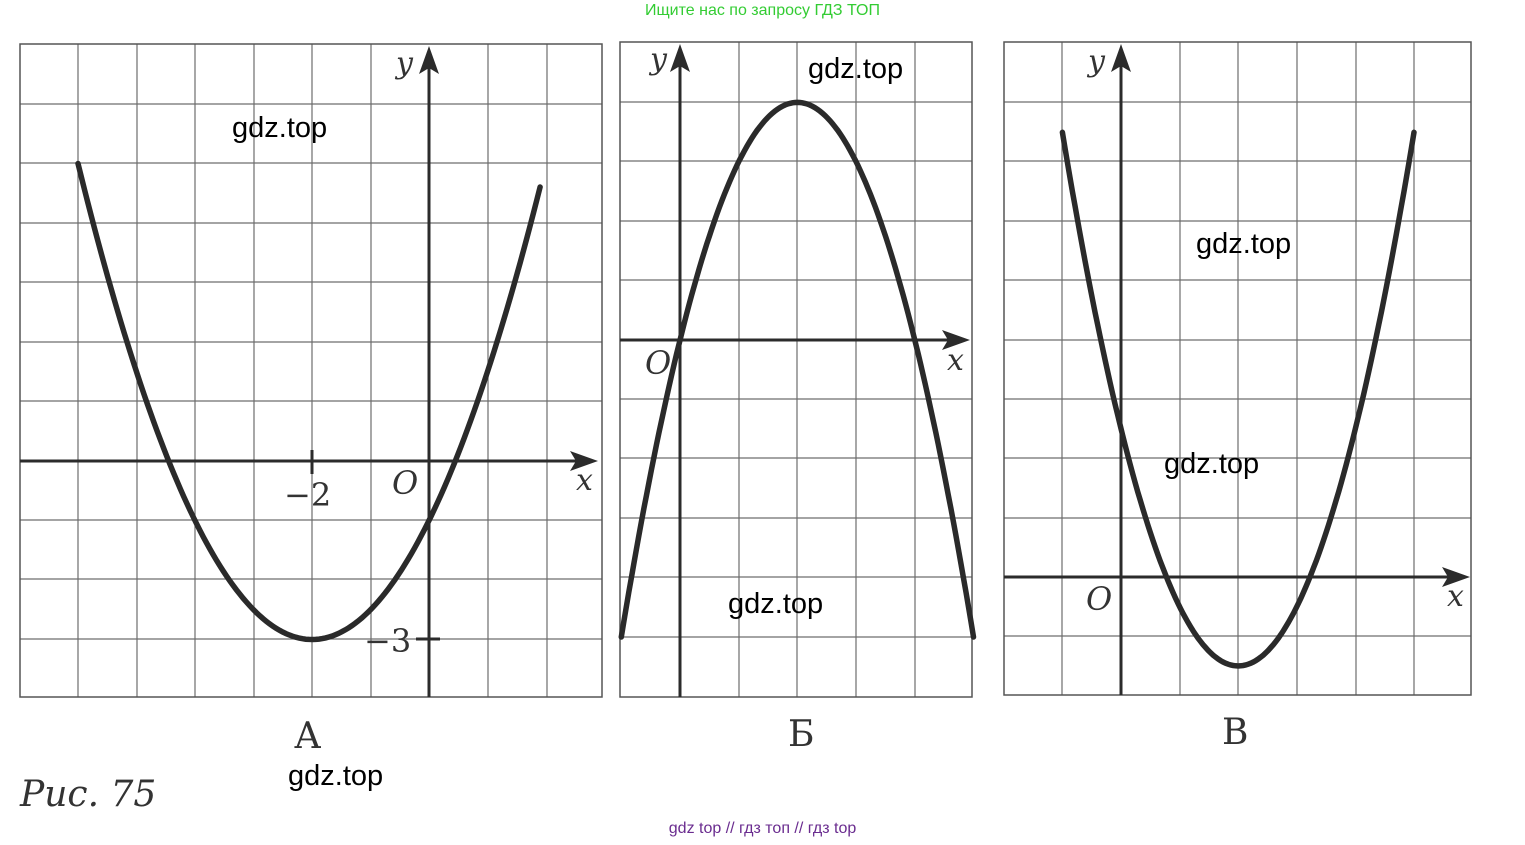  What do you see at coordinates (956, 340) in the screenshot?
I see `graph-b-x-arrow-icon` at bounding box center [956, 340].